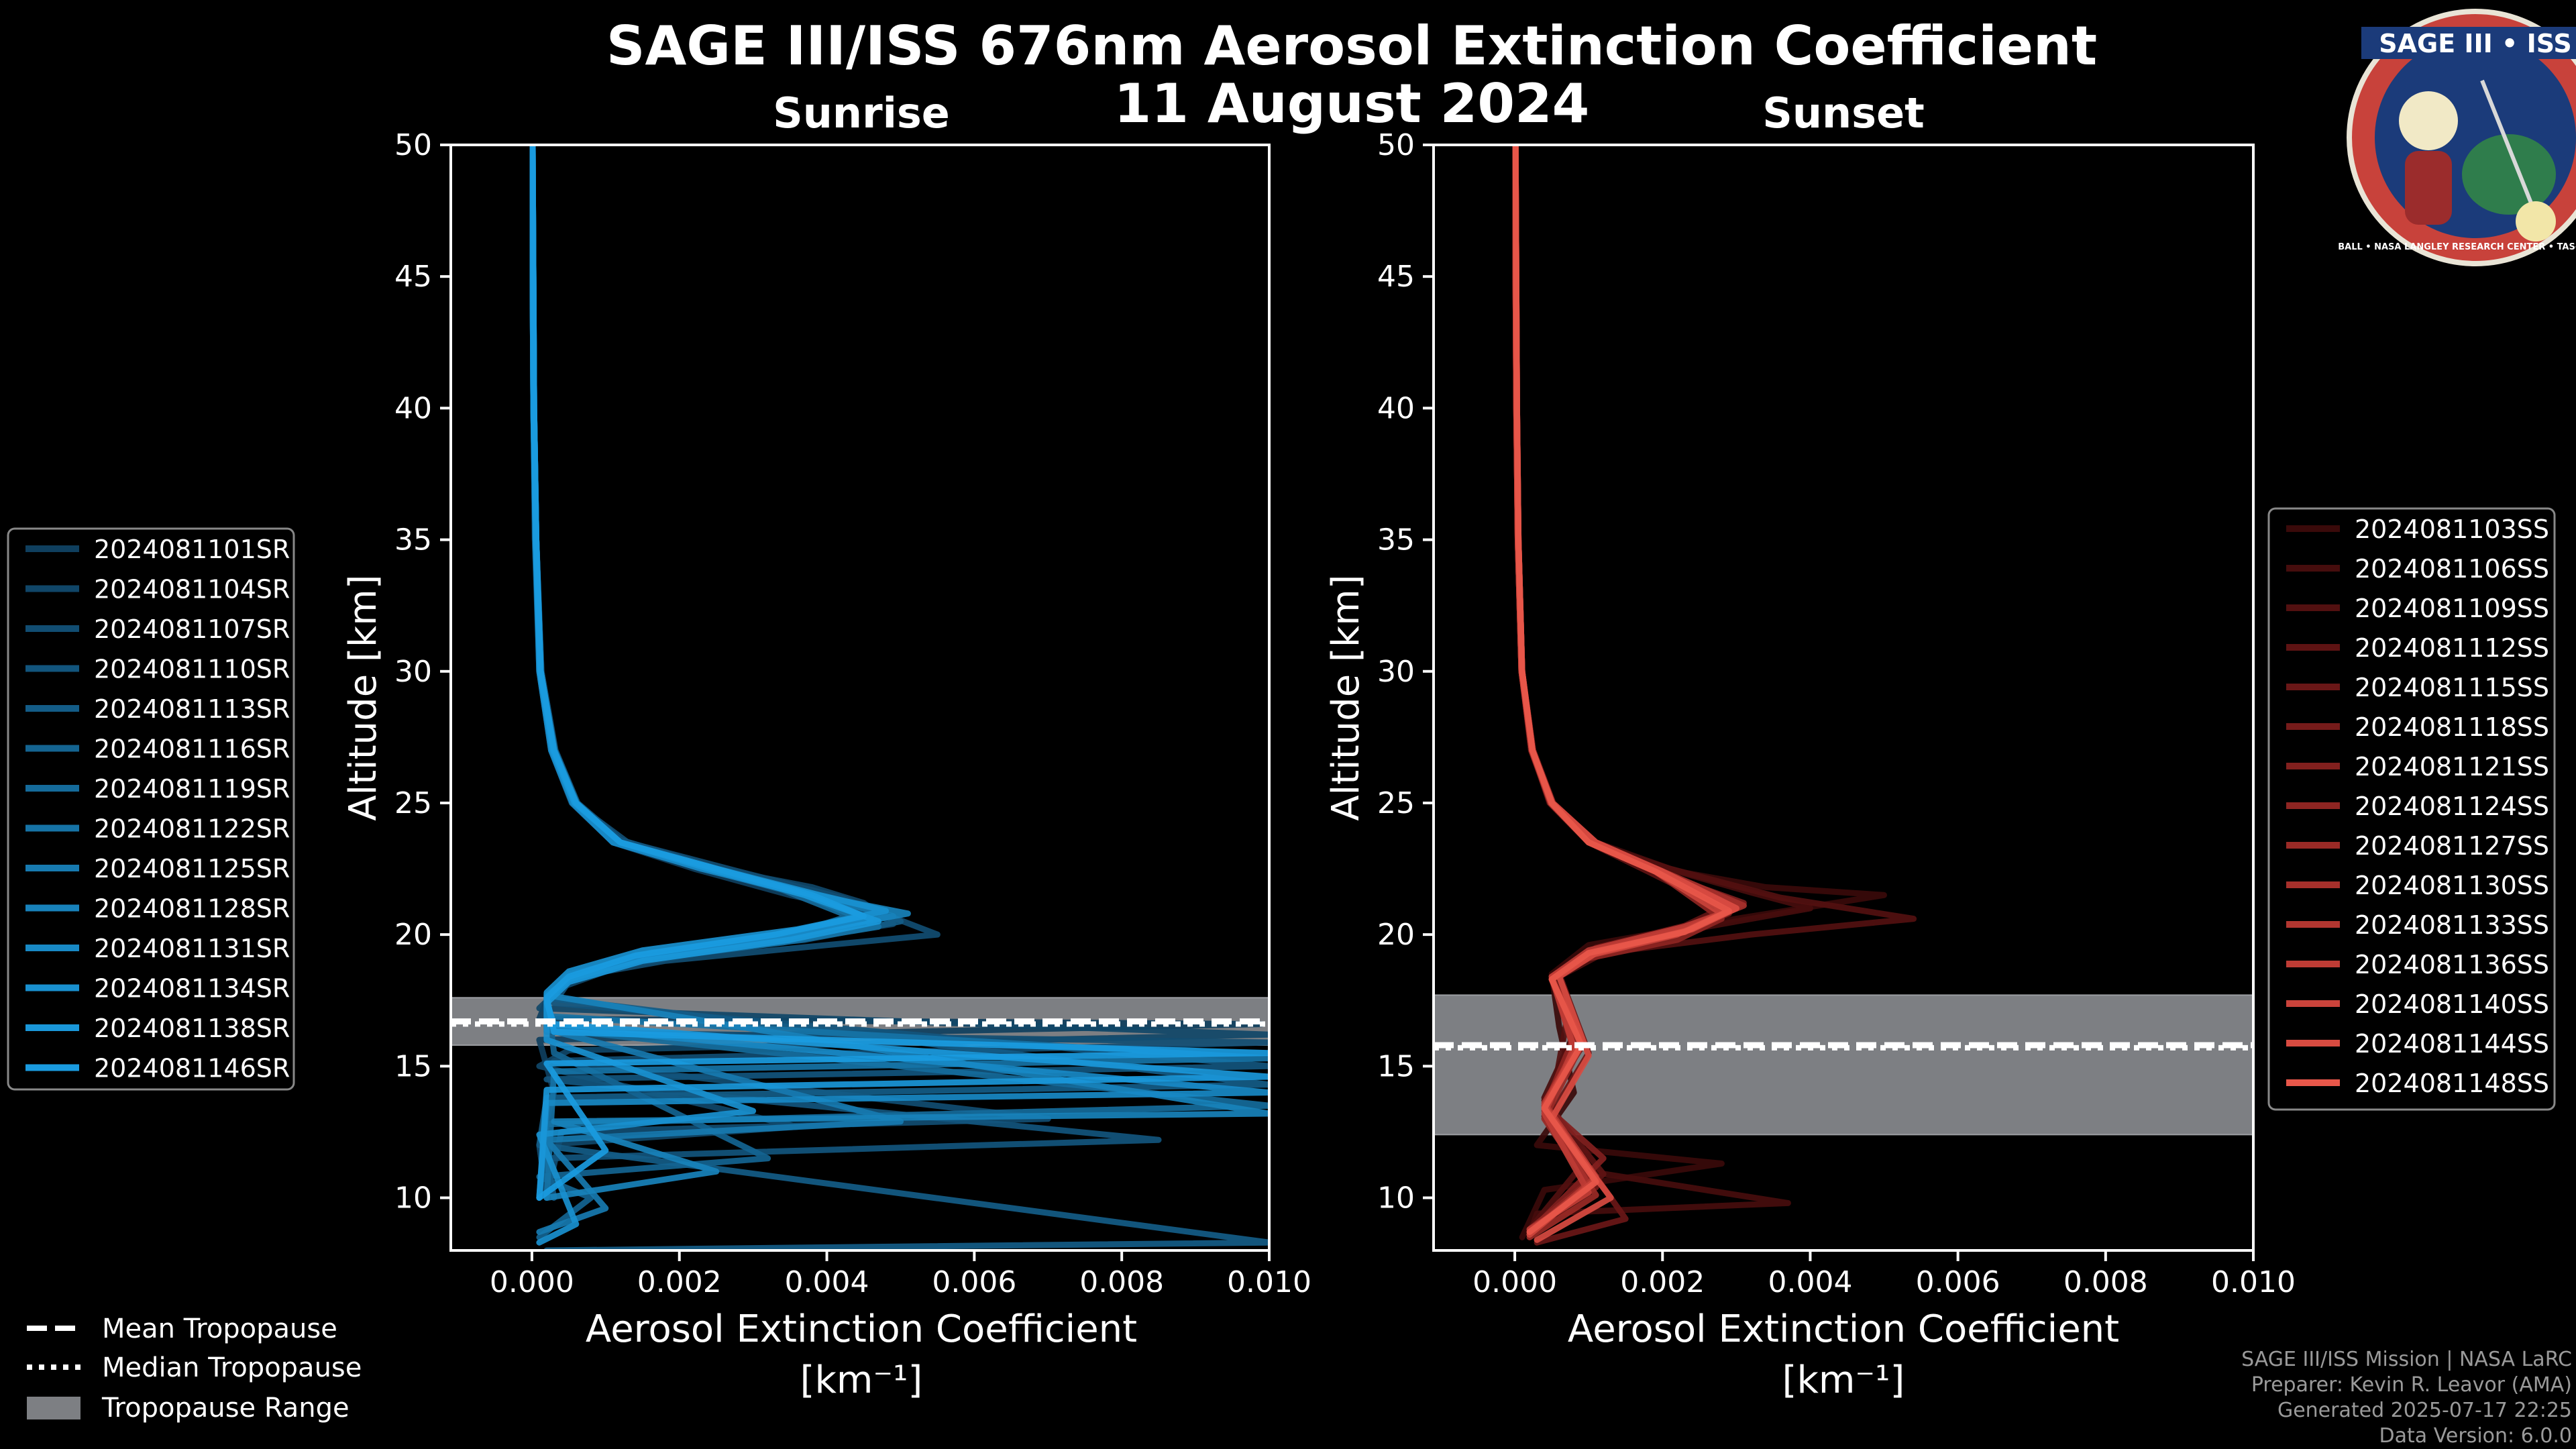 This screenshot has width=2576, height=1449. Describe the element at coordinates (861, 113) in the screenshot. I see `sunrise-panel-title: Sunrise` at that location.